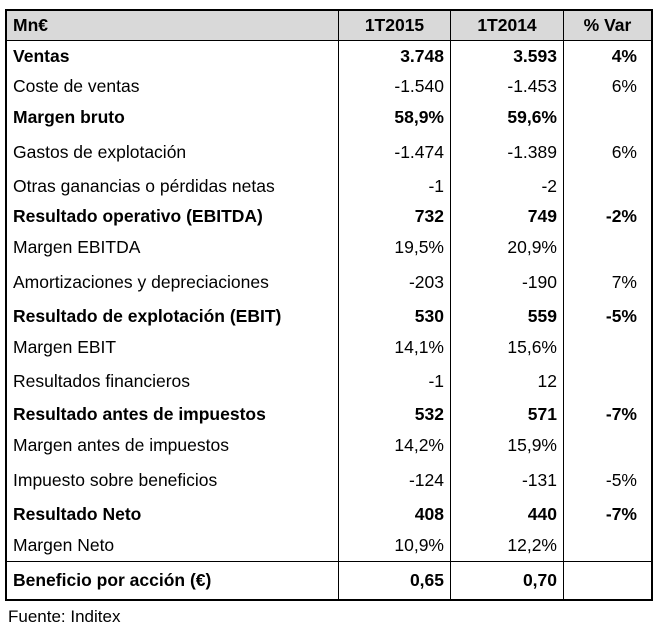 The image size is (659, 634). Describe the element at coordinates (507, 445) in the screenshot. I see `value-1t2014: 15,9%` at that location.